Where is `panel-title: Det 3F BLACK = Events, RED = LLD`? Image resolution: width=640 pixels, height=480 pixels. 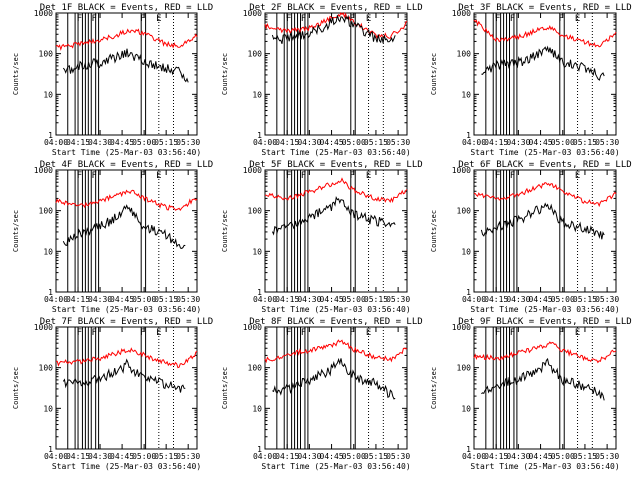 panel-title: Det 3F BLACK = Events, RED = LLD is located at coordinates (544, 8).